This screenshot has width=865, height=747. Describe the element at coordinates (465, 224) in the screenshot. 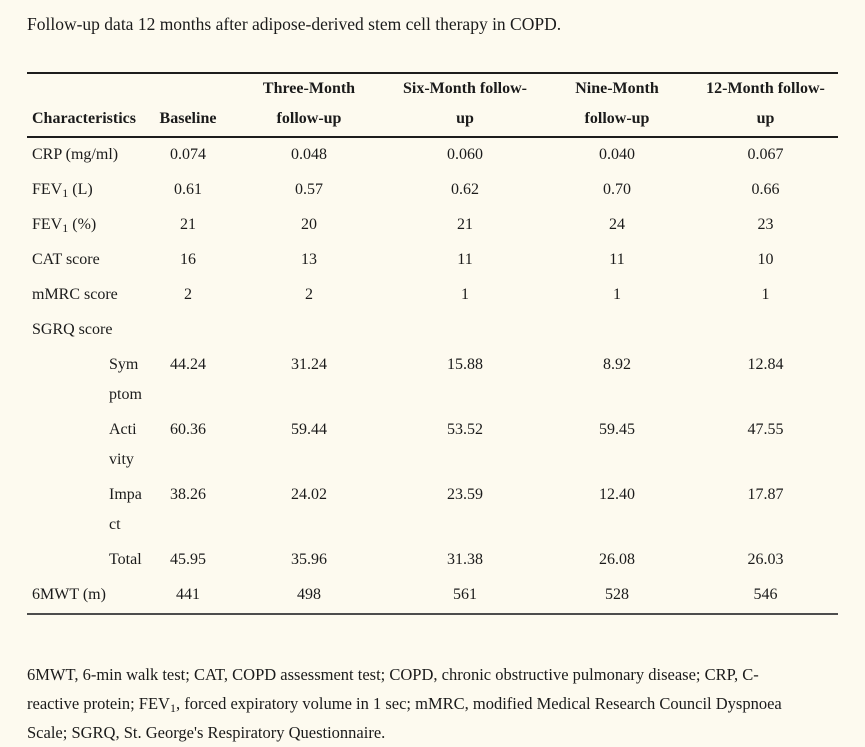

I see `value-cell-fev1-pct-six-month-follow-up: 21` at that location.